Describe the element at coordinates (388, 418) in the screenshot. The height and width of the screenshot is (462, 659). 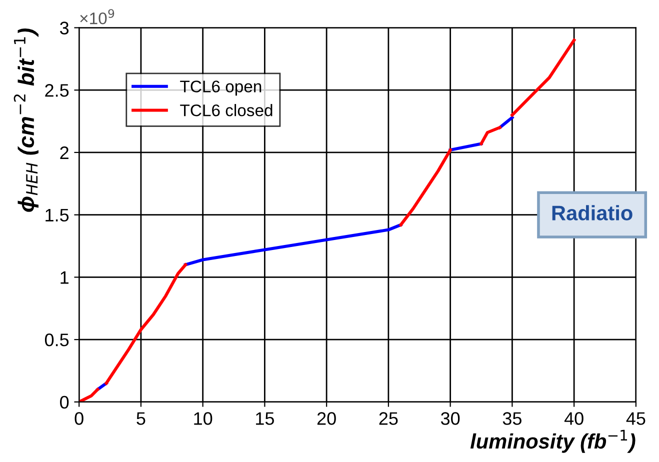
I see `x-tick-label: 25` at that location.